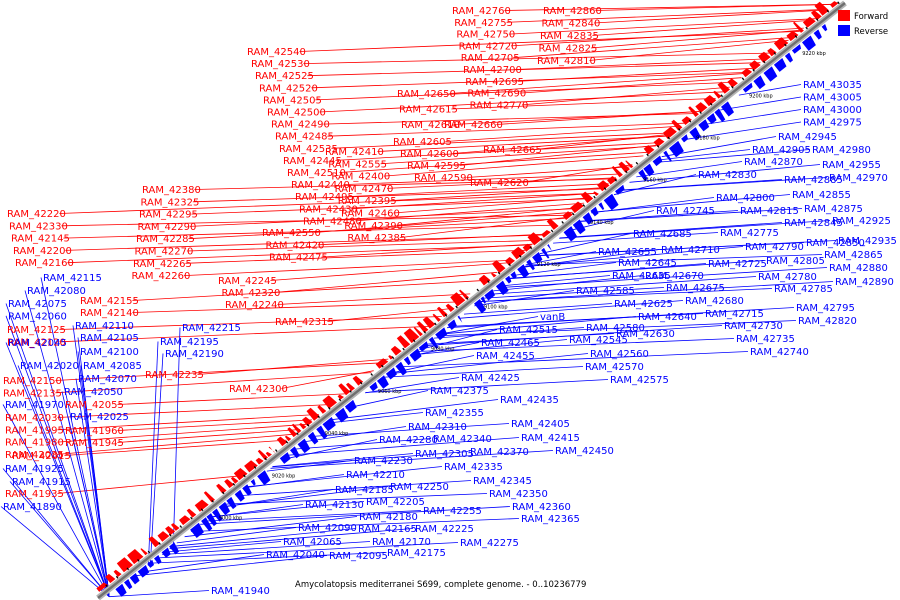 The image size is (900, 600). What do you see at coordinates (795, 261) in the screenshot?
I see `reverse-gene-label: RAM_42805` at bounding box center [795, 261].